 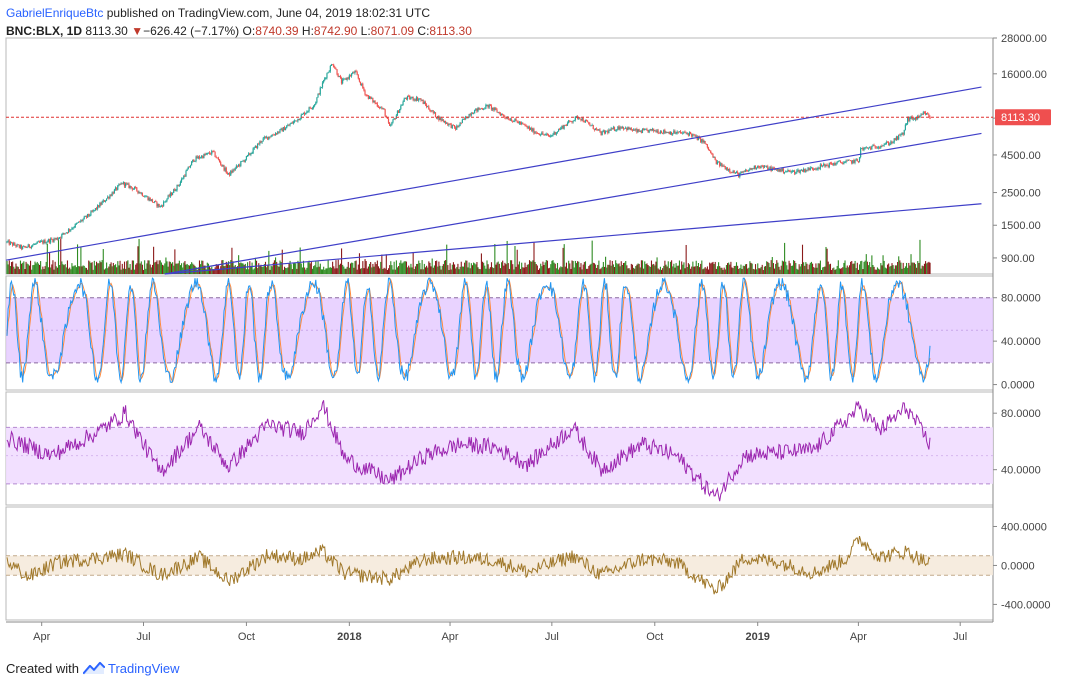 I want to click on price-tick-label: 900.00, so click(x=1018, y=259).